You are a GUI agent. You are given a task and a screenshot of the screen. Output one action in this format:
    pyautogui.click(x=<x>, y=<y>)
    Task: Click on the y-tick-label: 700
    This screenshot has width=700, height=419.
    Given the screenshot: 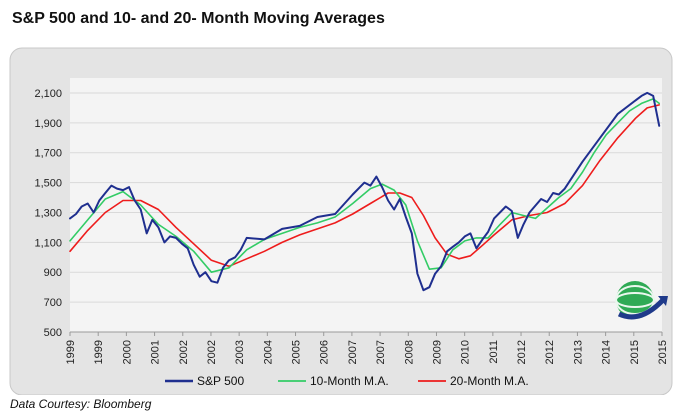 What is the action you would take?
    pyautogui.click(x=53, y=303)
    